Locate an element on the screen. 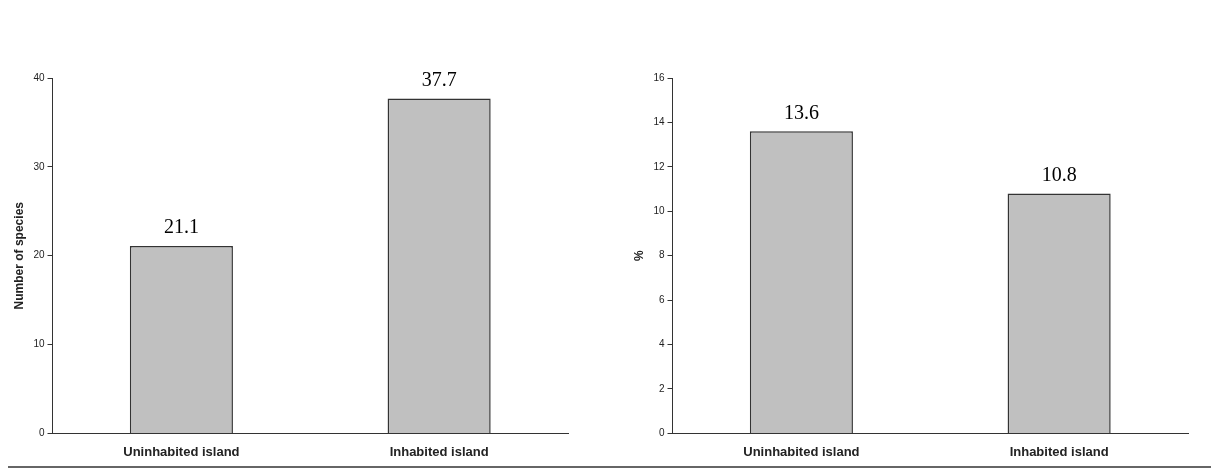  y-tick-label: 4 is located at coordinates (661, 344).